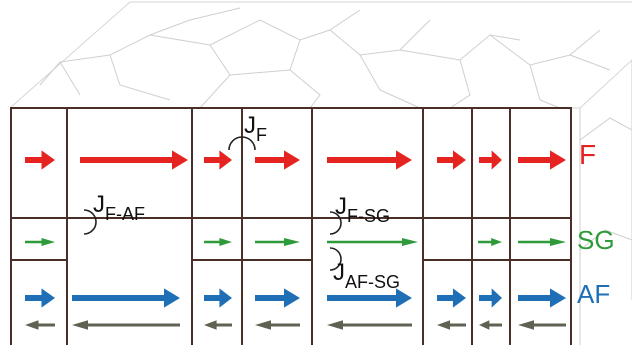 The image size is (632, 345). Describe the element at coordinates (593, 294) in the screenshot. I see `layer-label-antiferro: AF` at that location.